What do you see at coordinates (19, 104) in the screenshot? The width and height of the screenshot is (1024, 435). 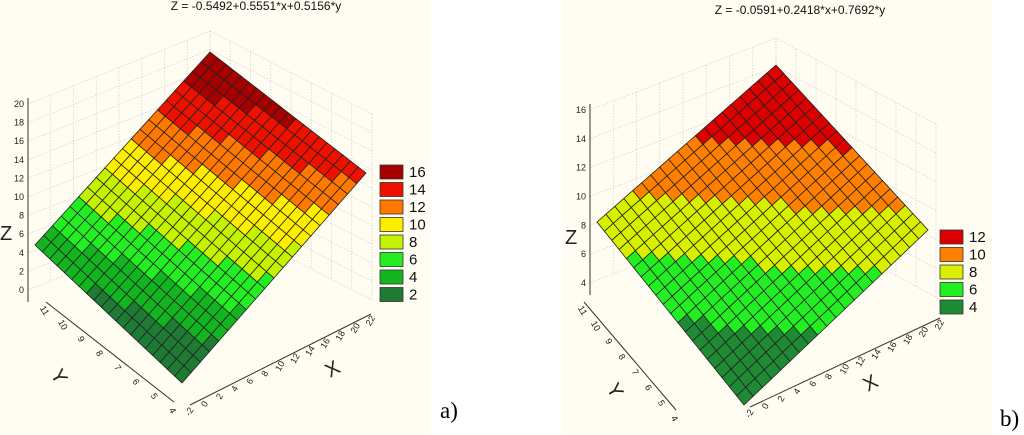 I see `z-tick-label: 20` at bounding box center [19, 104].